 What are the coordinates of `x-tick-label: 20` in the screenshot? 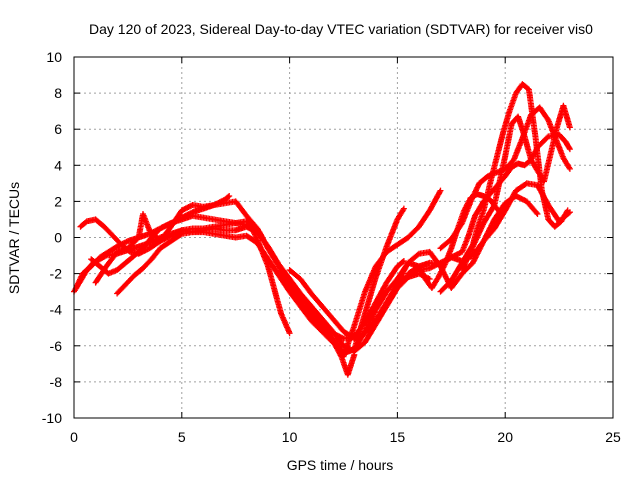 It's located at (505, 437).